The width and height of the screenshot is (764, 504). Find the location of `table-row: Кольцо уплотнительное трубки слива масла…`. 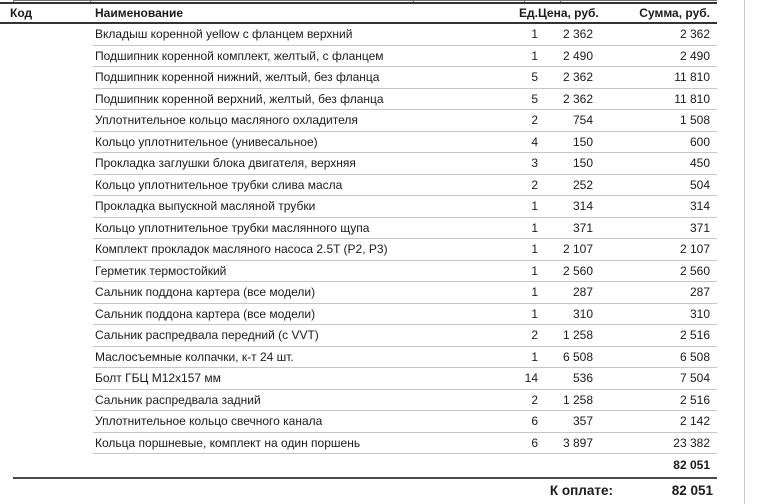

table-row: Кольцо уплотнительное трубки слива масла… is located at coordinates (358, 186).